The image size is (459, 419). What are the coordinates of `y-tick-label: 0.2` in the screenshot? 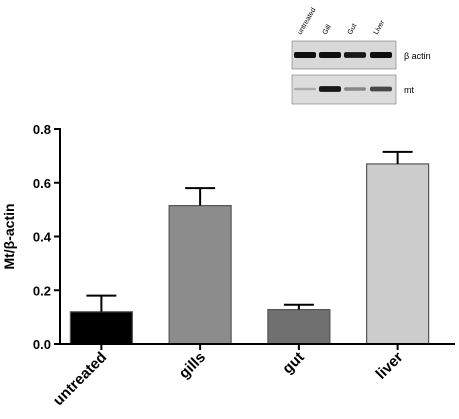 It's located at (42, 290).